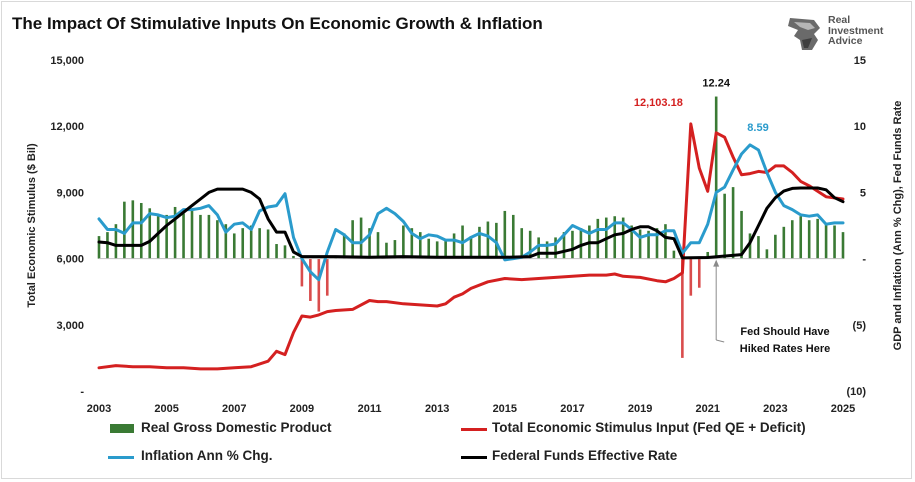  Describe the element at coordinates (474, 429) in the screenshot. I see `legend-swatch-stimulus` at that location.